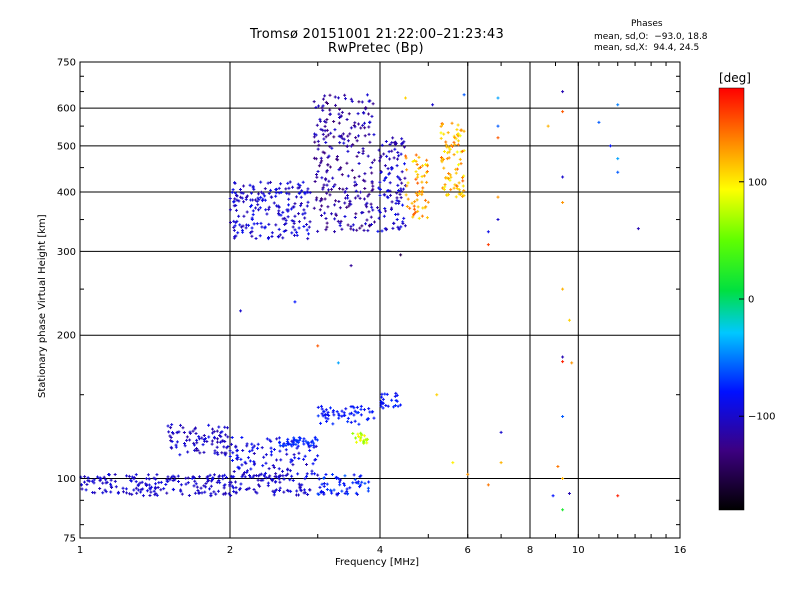  Describe the element at coordinates (376, 48) in the screenshot. I see `chart-subtitle: RwPretec (Bp)` at that location.